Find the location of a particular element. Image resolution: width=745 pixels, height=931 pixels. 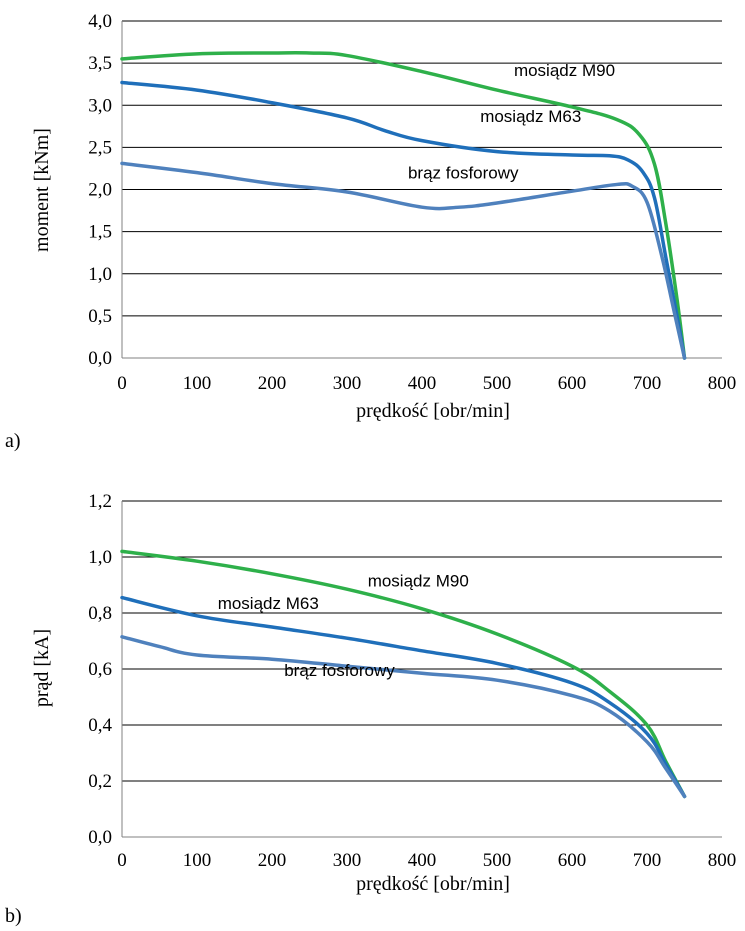

y-axis-title: moment [kNm] is located at coordinates (42, 190).